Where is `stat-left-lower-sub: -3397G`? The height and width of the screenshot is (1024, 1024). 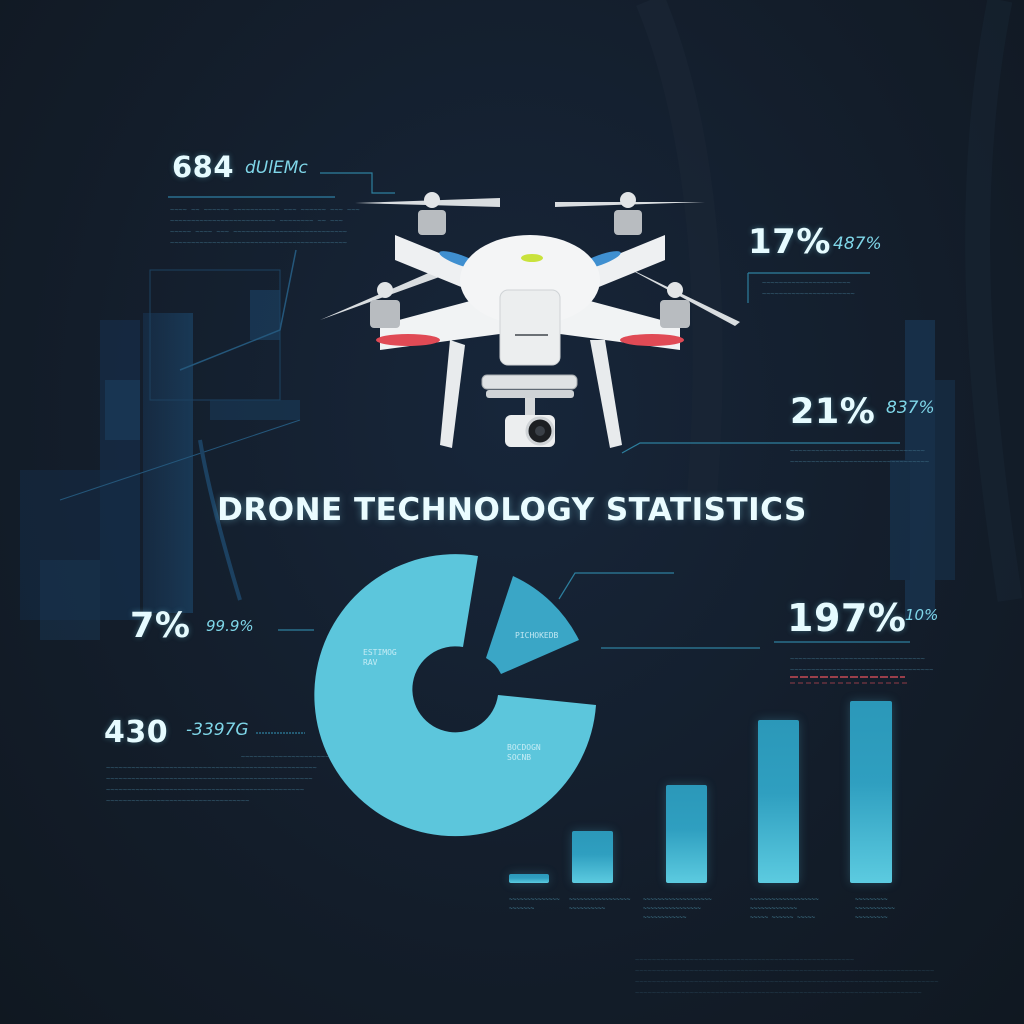
stat-left-lower-sub: -3397G is located at coordinates (217, 730).